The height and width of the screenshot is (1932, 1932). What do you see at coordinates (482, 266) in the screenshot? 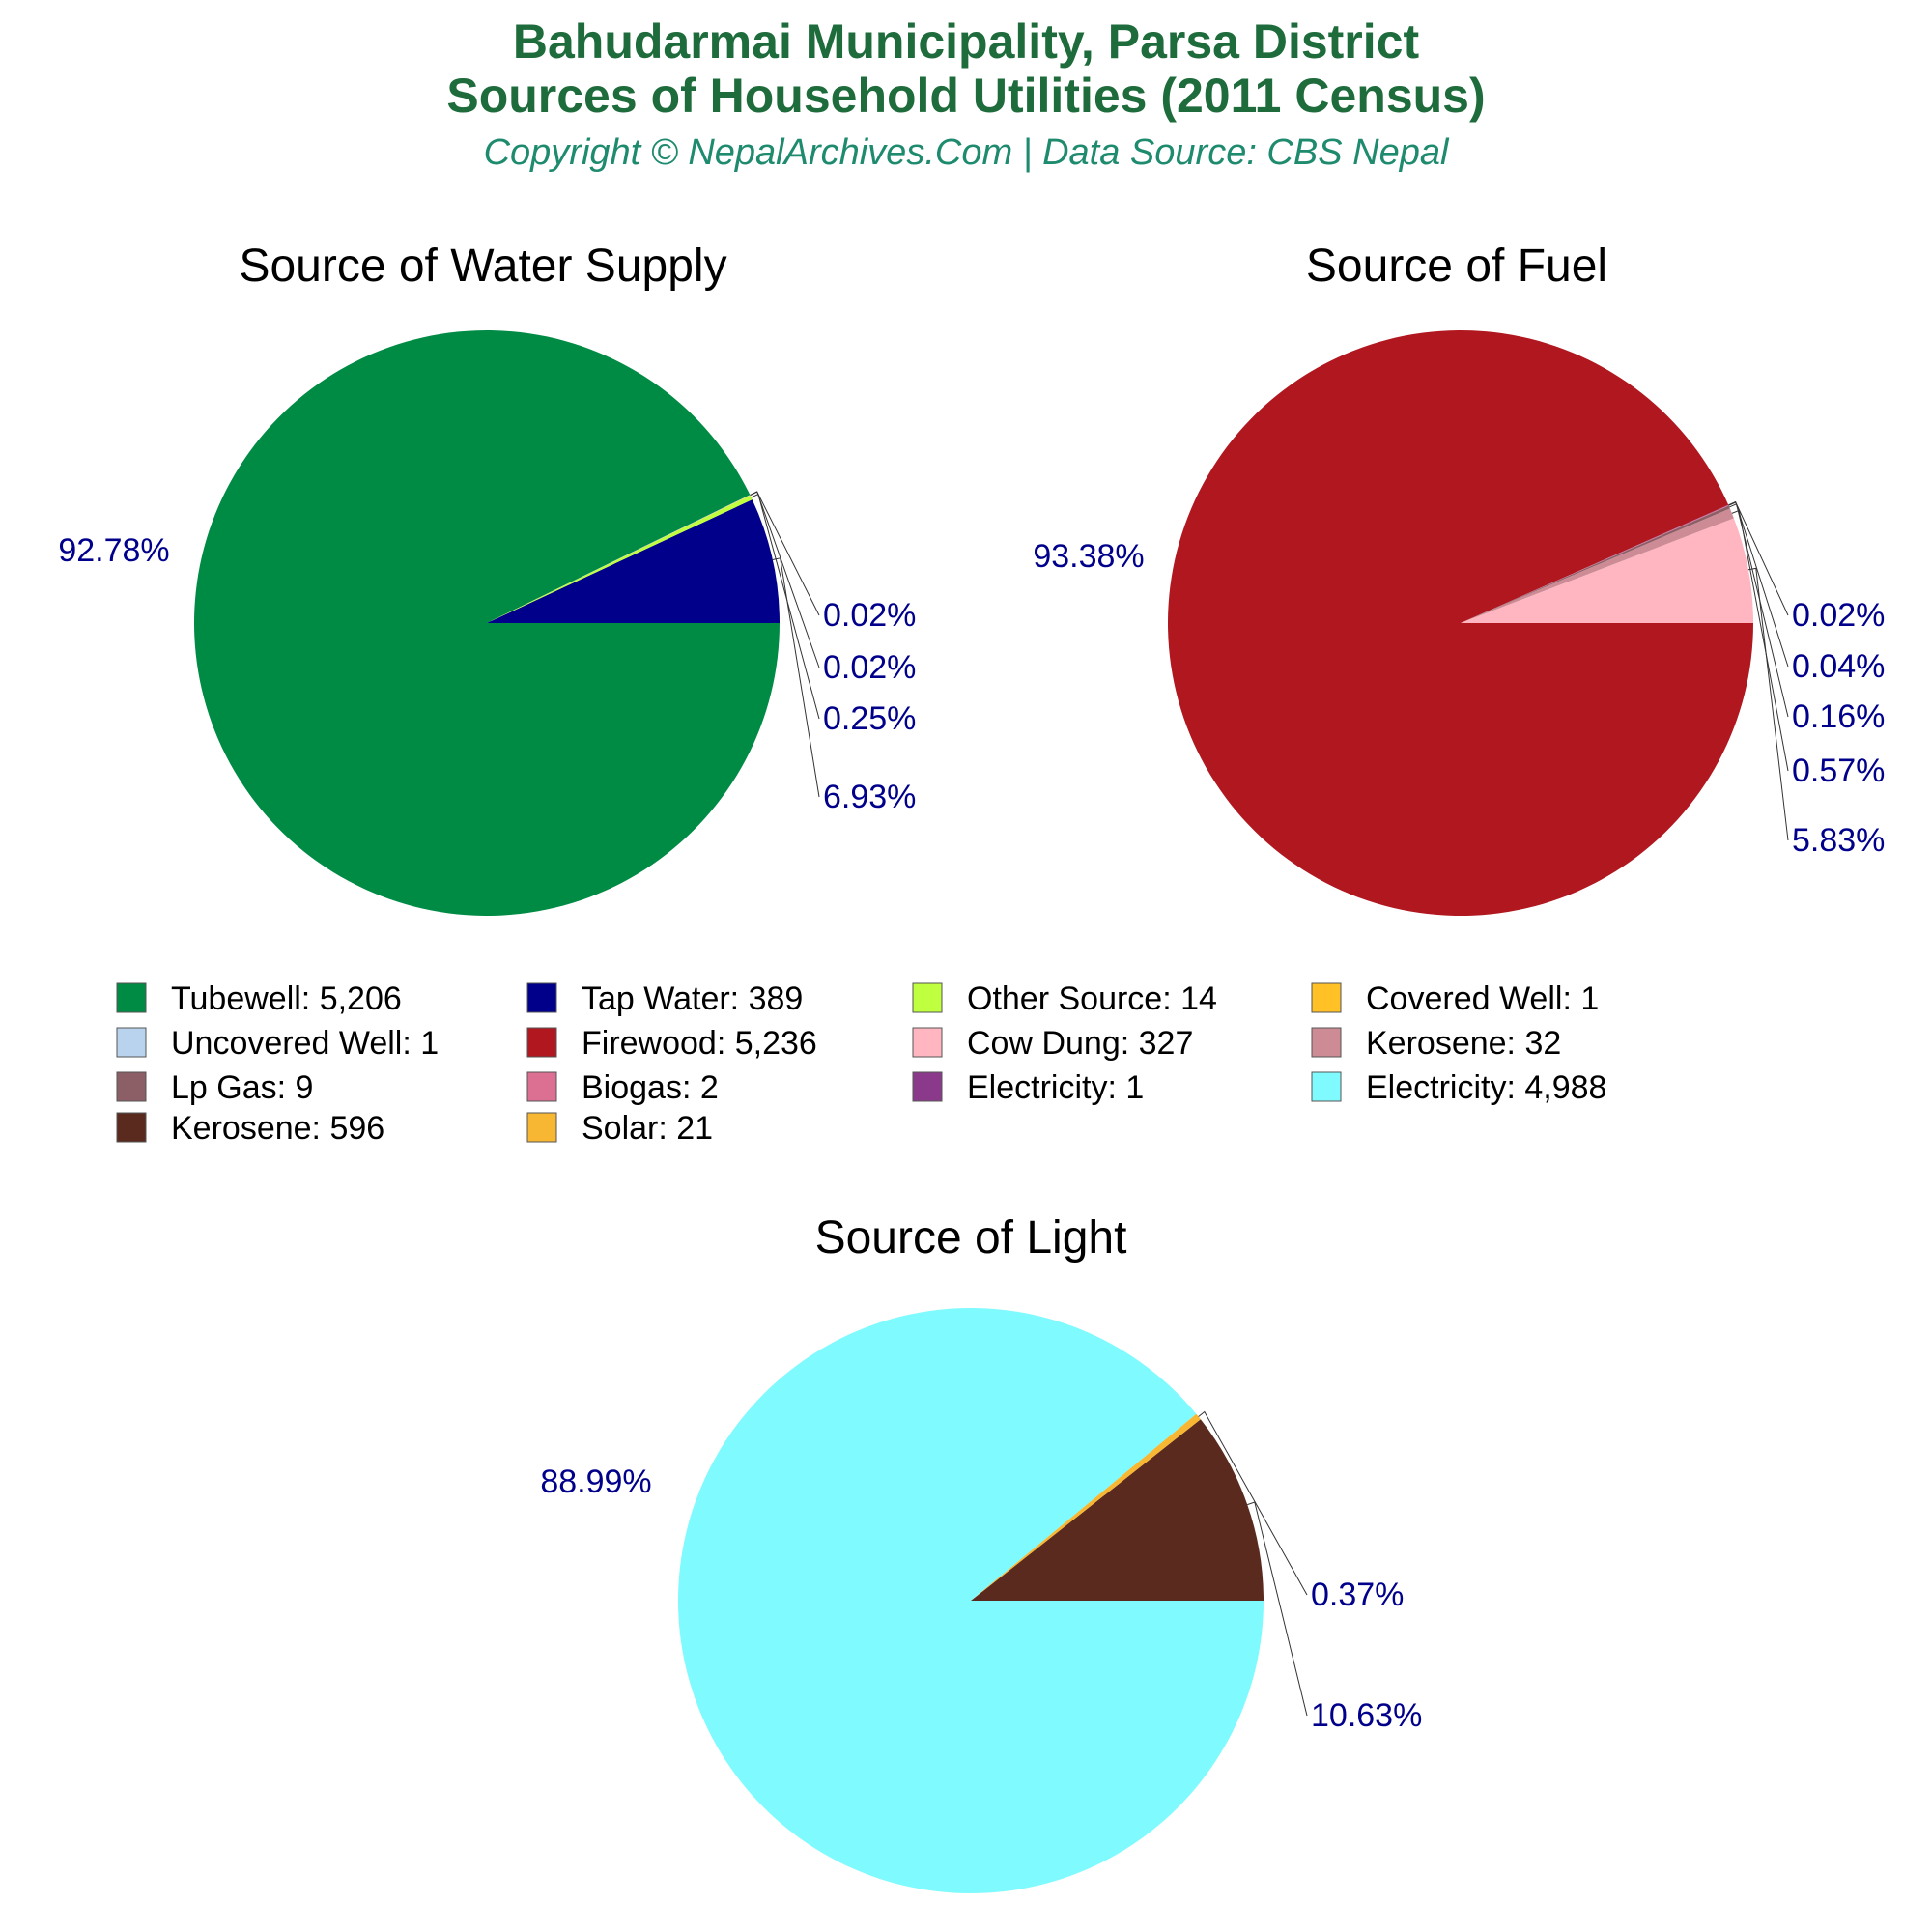
I see `chart-title: Source of Water Supply` at bounding box center [482, 266].